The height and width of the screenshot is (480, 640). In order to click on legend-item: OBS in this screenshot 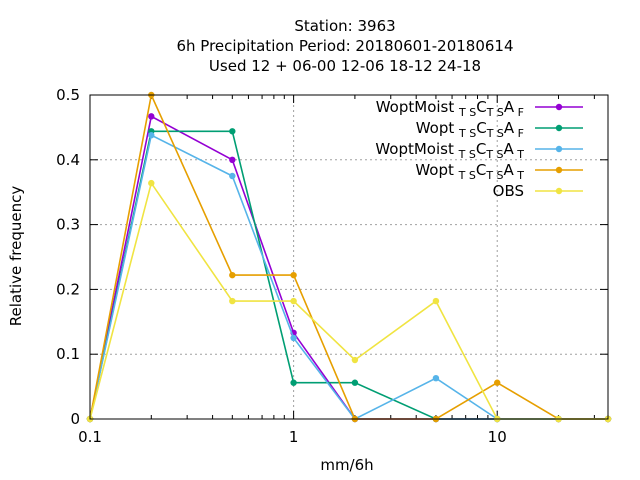, I will do `click(538, 191)`.